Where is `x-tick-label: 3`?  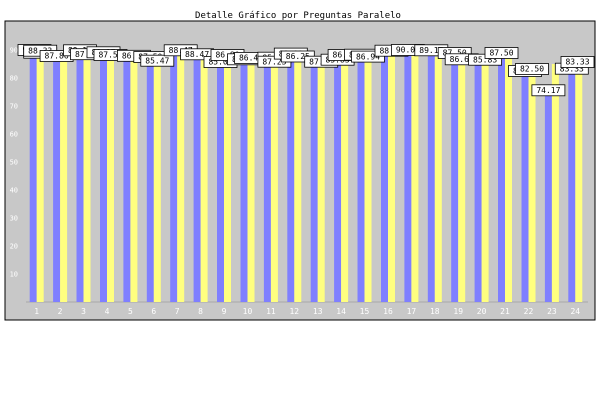
x-tick-label: 3 is located at coordinates (83, 311).